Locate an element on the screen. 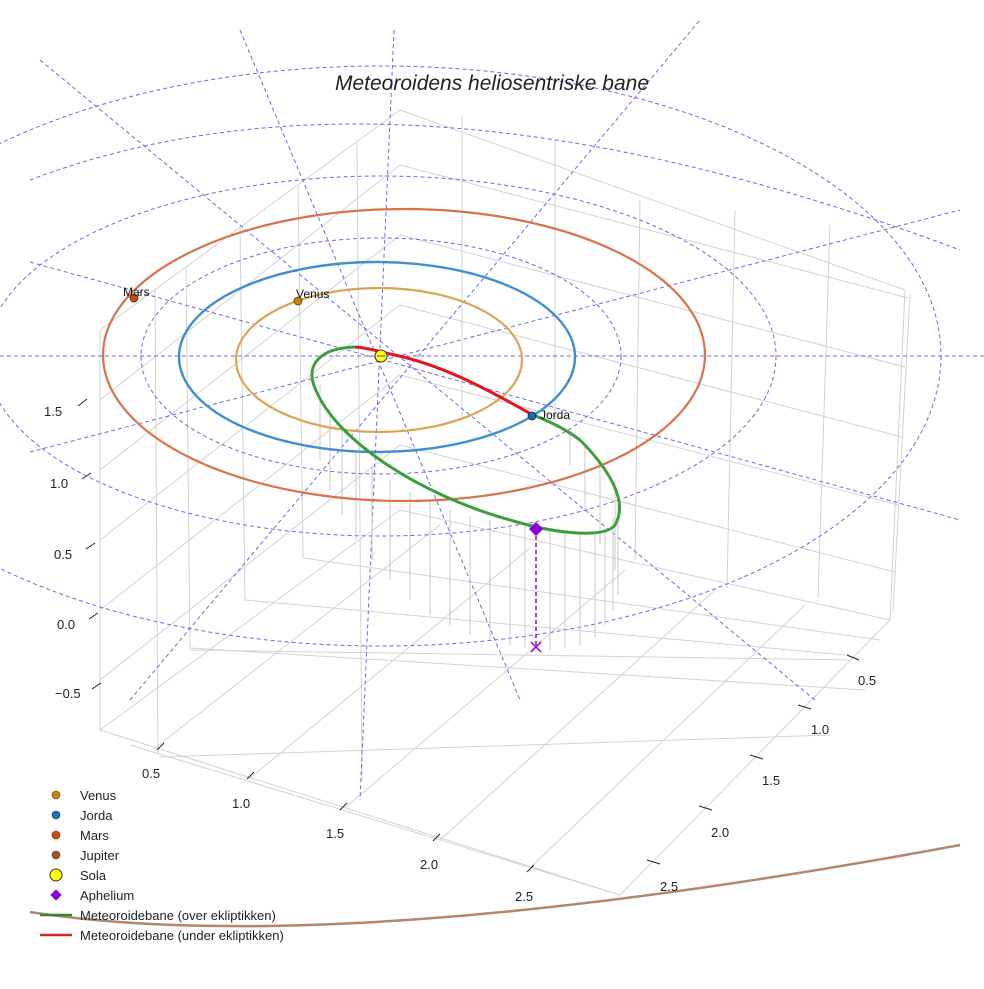  sun-icon is located at coordinates (54, 875).